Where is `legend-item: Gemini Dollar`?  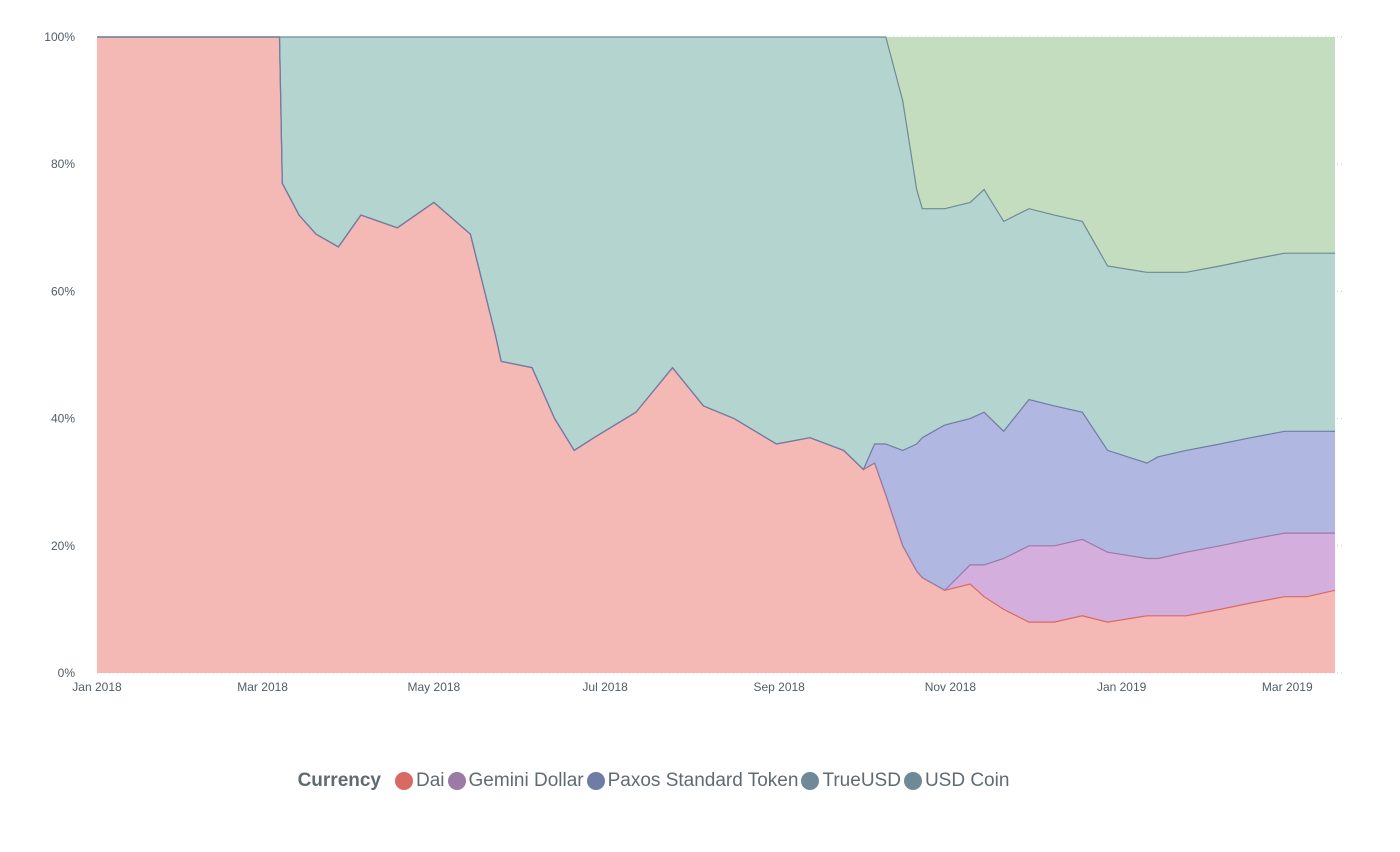
legend-item: Gemini Dollar is located at coordinates (515, 781).